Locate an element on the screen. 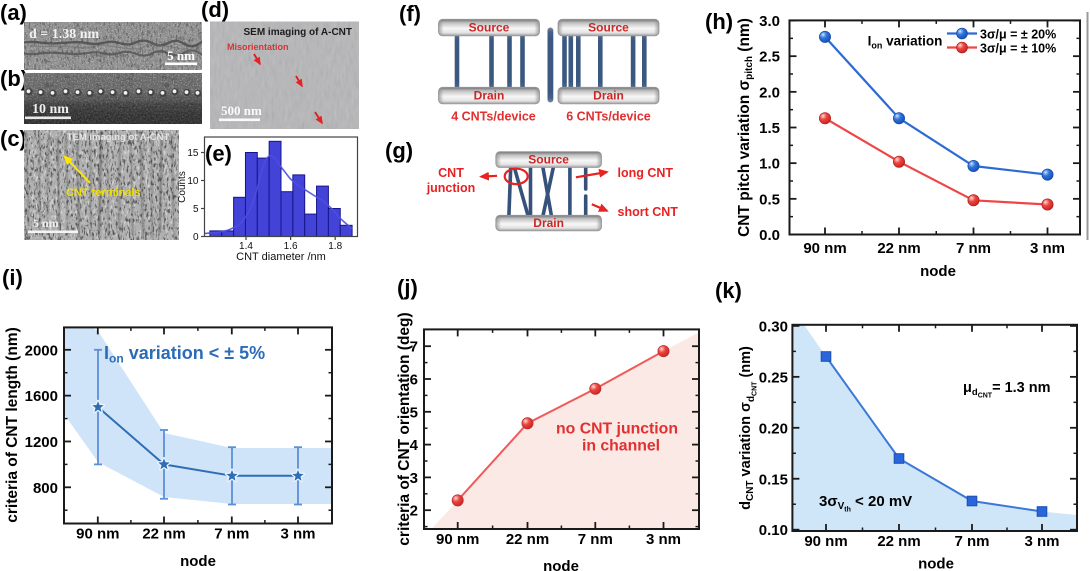  svg-text: TEM imaging of A-CNT is located at coordinates (118, 137).